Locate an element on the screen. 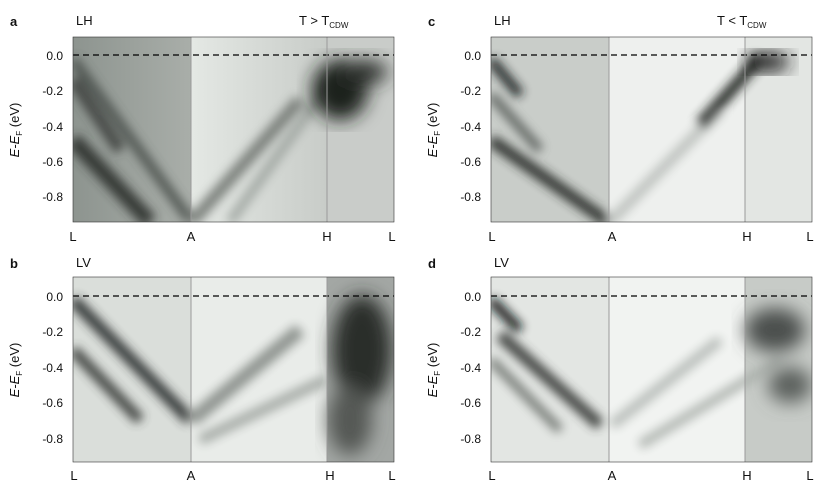  panel-letter: c is located at coordinates (431, 21).